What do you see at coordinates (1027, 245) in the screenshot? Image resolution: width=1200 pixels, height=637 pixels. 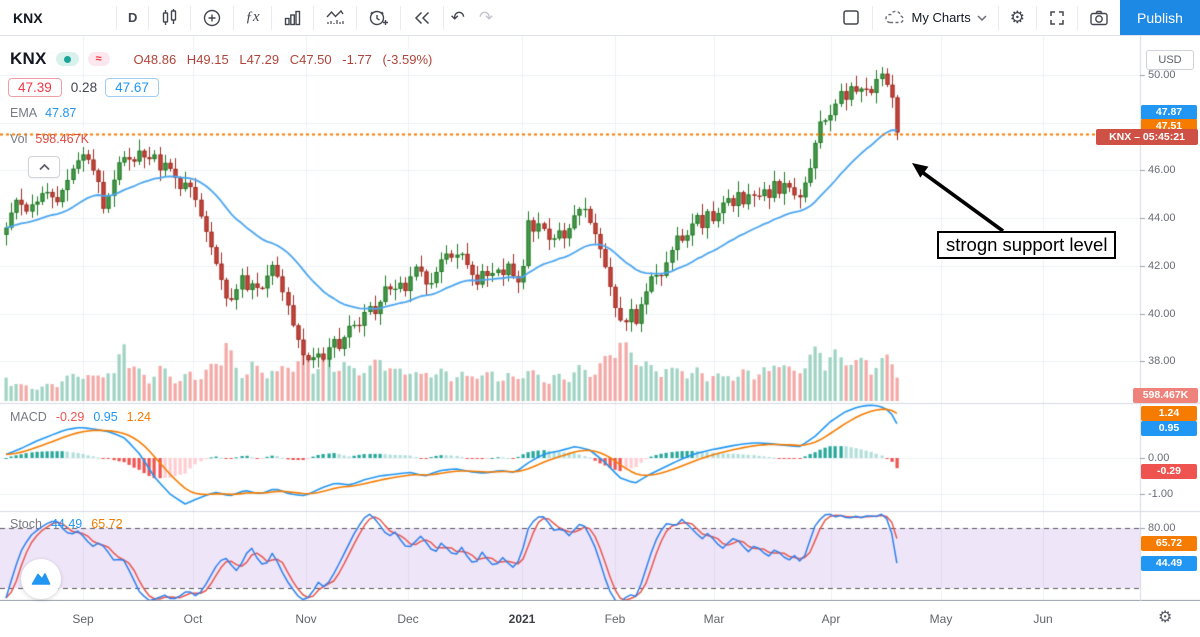 I see `support-annotation-box: strogn support level` at bounding box center [1027, 245].